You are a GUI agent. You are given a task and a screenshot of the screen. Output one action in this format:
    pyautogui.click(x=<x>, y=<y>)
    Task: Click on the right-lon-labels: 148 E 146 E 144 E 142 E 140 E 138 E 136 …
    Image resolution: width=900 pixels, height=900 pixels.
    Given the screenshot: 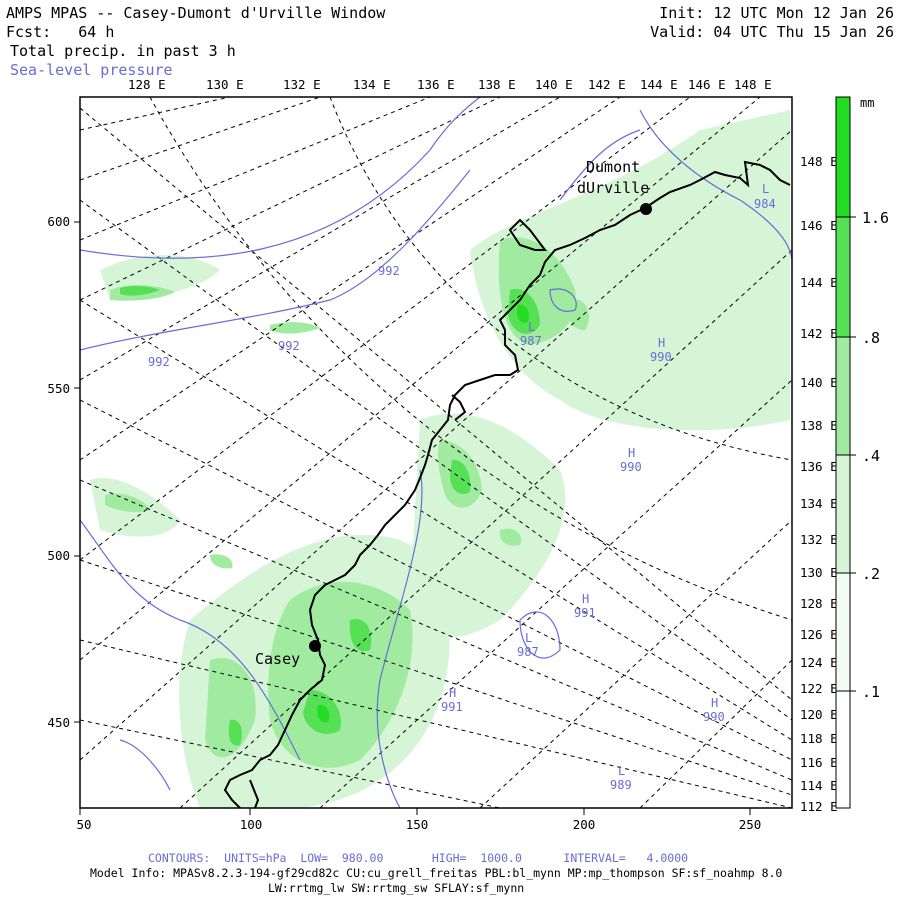 What is the action you would take?
    pyautogui.click(x=819, y=484)
    